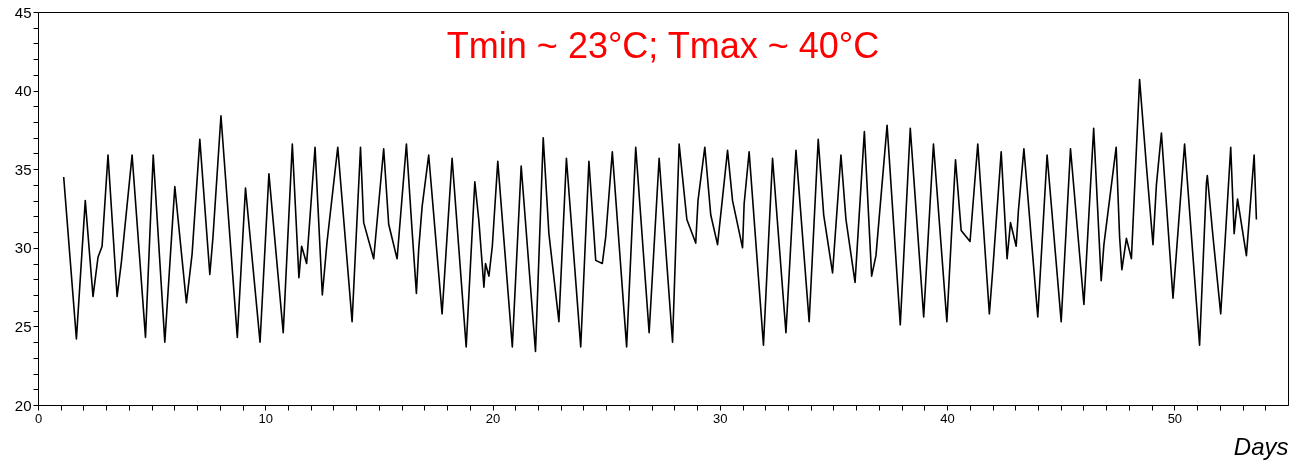  I want to click on y-tick-label: 40, so click(23, 91).